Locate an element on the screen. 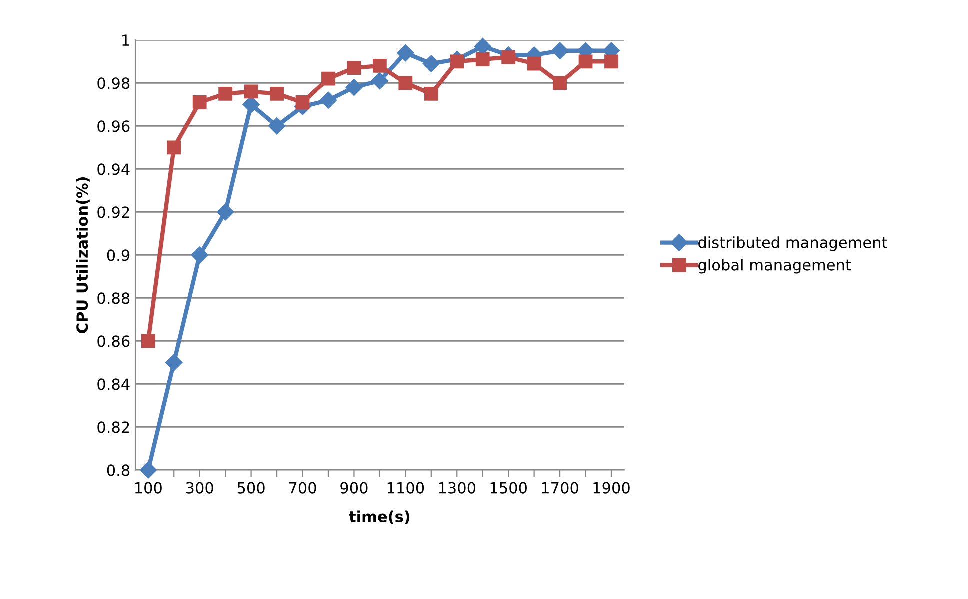 The height and width of the screenshot is (599, 968). x-tick-label: 1700 is located at coordinates (560, 488).